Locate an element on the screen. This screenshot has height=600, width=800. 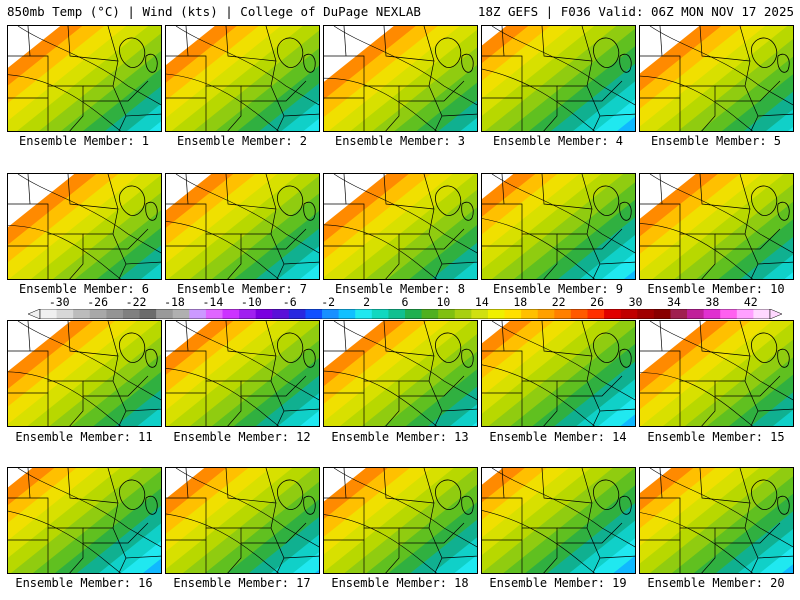
colorbar-tick-label: 14 is located at coordinates (481, 302).